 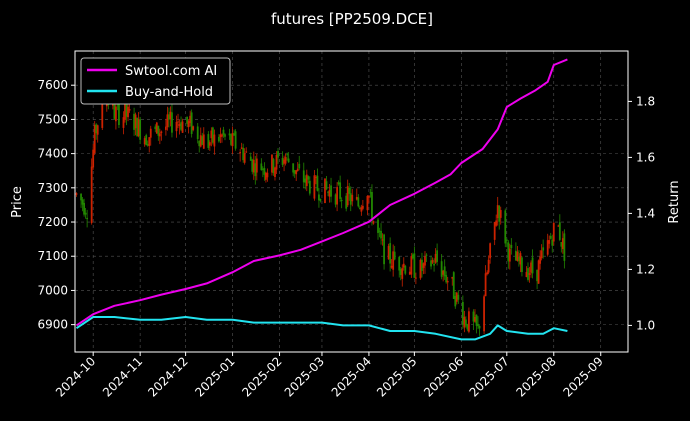 I want to click on x-tick-label: 2025-02, so click(x=261, y=376).